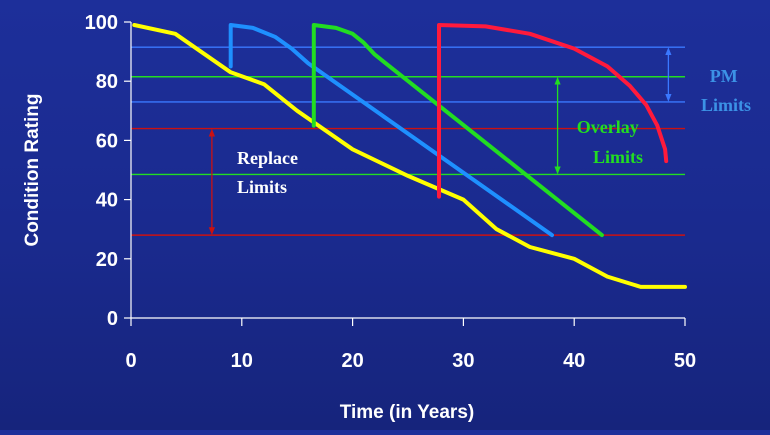 Image resolution: width=770 pixels, height=435 pixels. Describe the element at coordinates (685, 361) in the screenshot. I see `x-tick-label: 50` at that location.